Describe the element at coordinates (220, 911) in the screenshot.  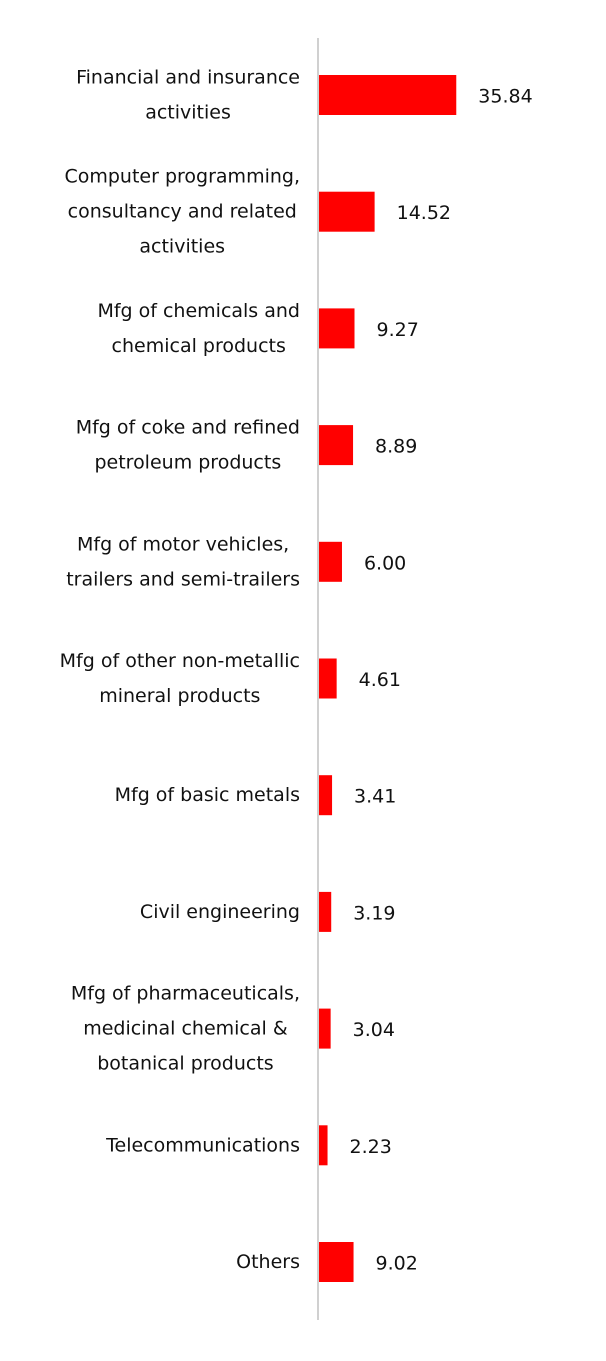
I see `category-label: Civil engineering` at that location.